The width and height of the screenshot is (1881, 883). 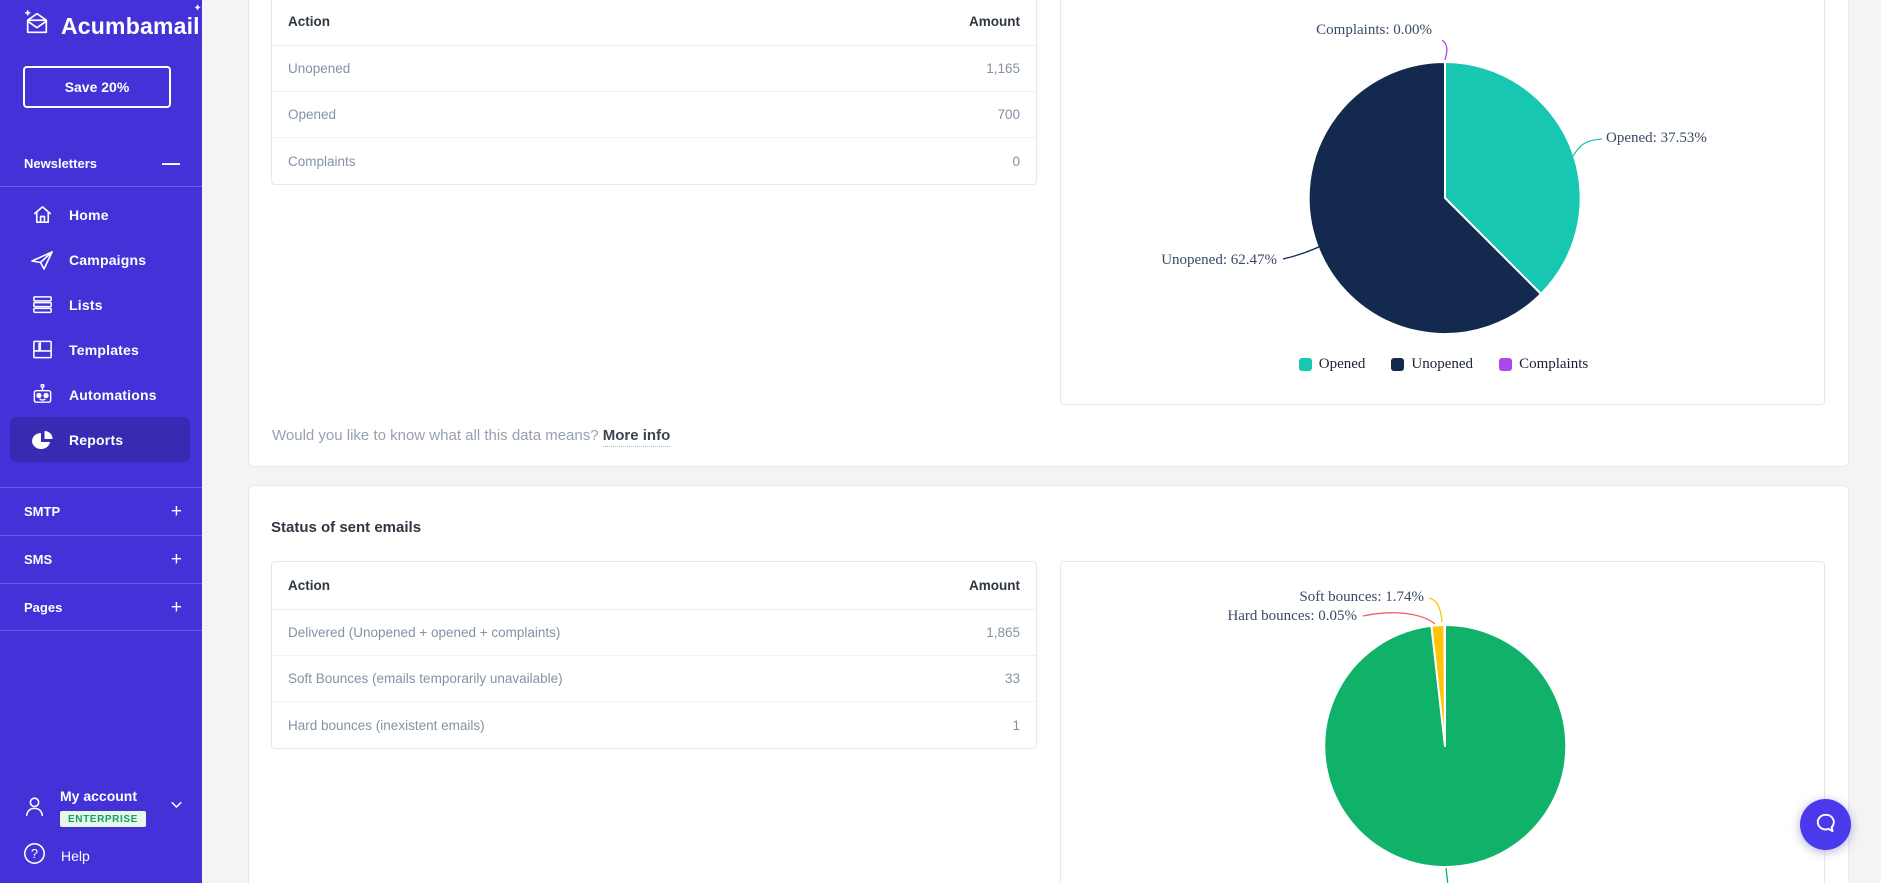 What do you see at coordinates (636, 437) in the screenshot?
I see `more-info-link: More info` at bounding box center [636, 437].